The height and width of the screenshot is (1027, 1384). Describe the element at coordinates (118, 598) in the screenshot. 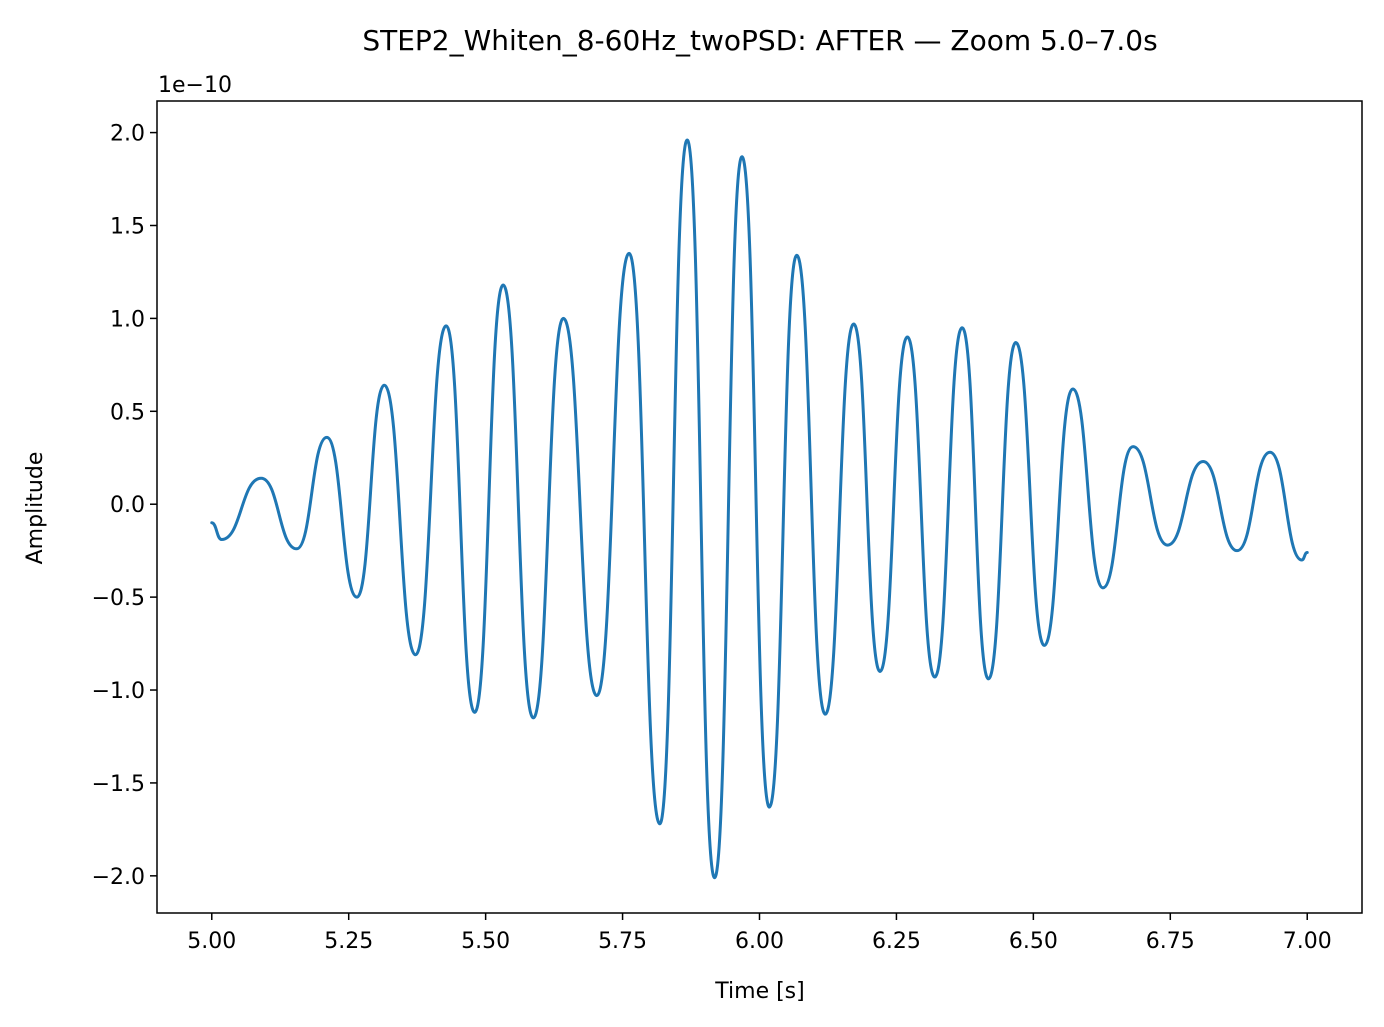

I see `y-tick-label: −0.5` at that location.